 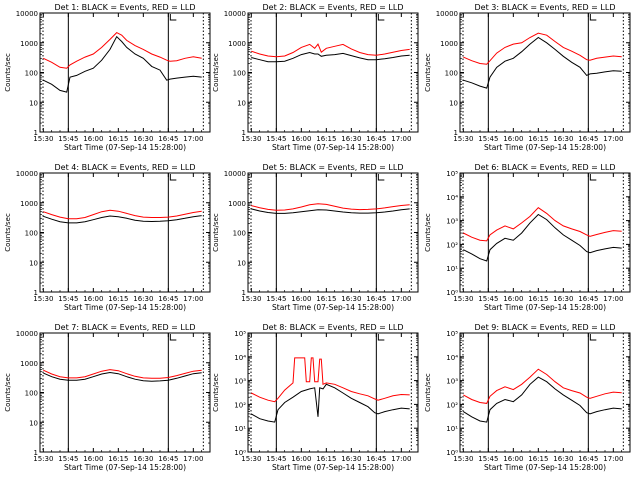 What do you see at coordinates (545, 7) in the screenshot?
I see `chart-title: Det 3: BLACK = Events, RED = LLD` at bounding box center [545, 7].